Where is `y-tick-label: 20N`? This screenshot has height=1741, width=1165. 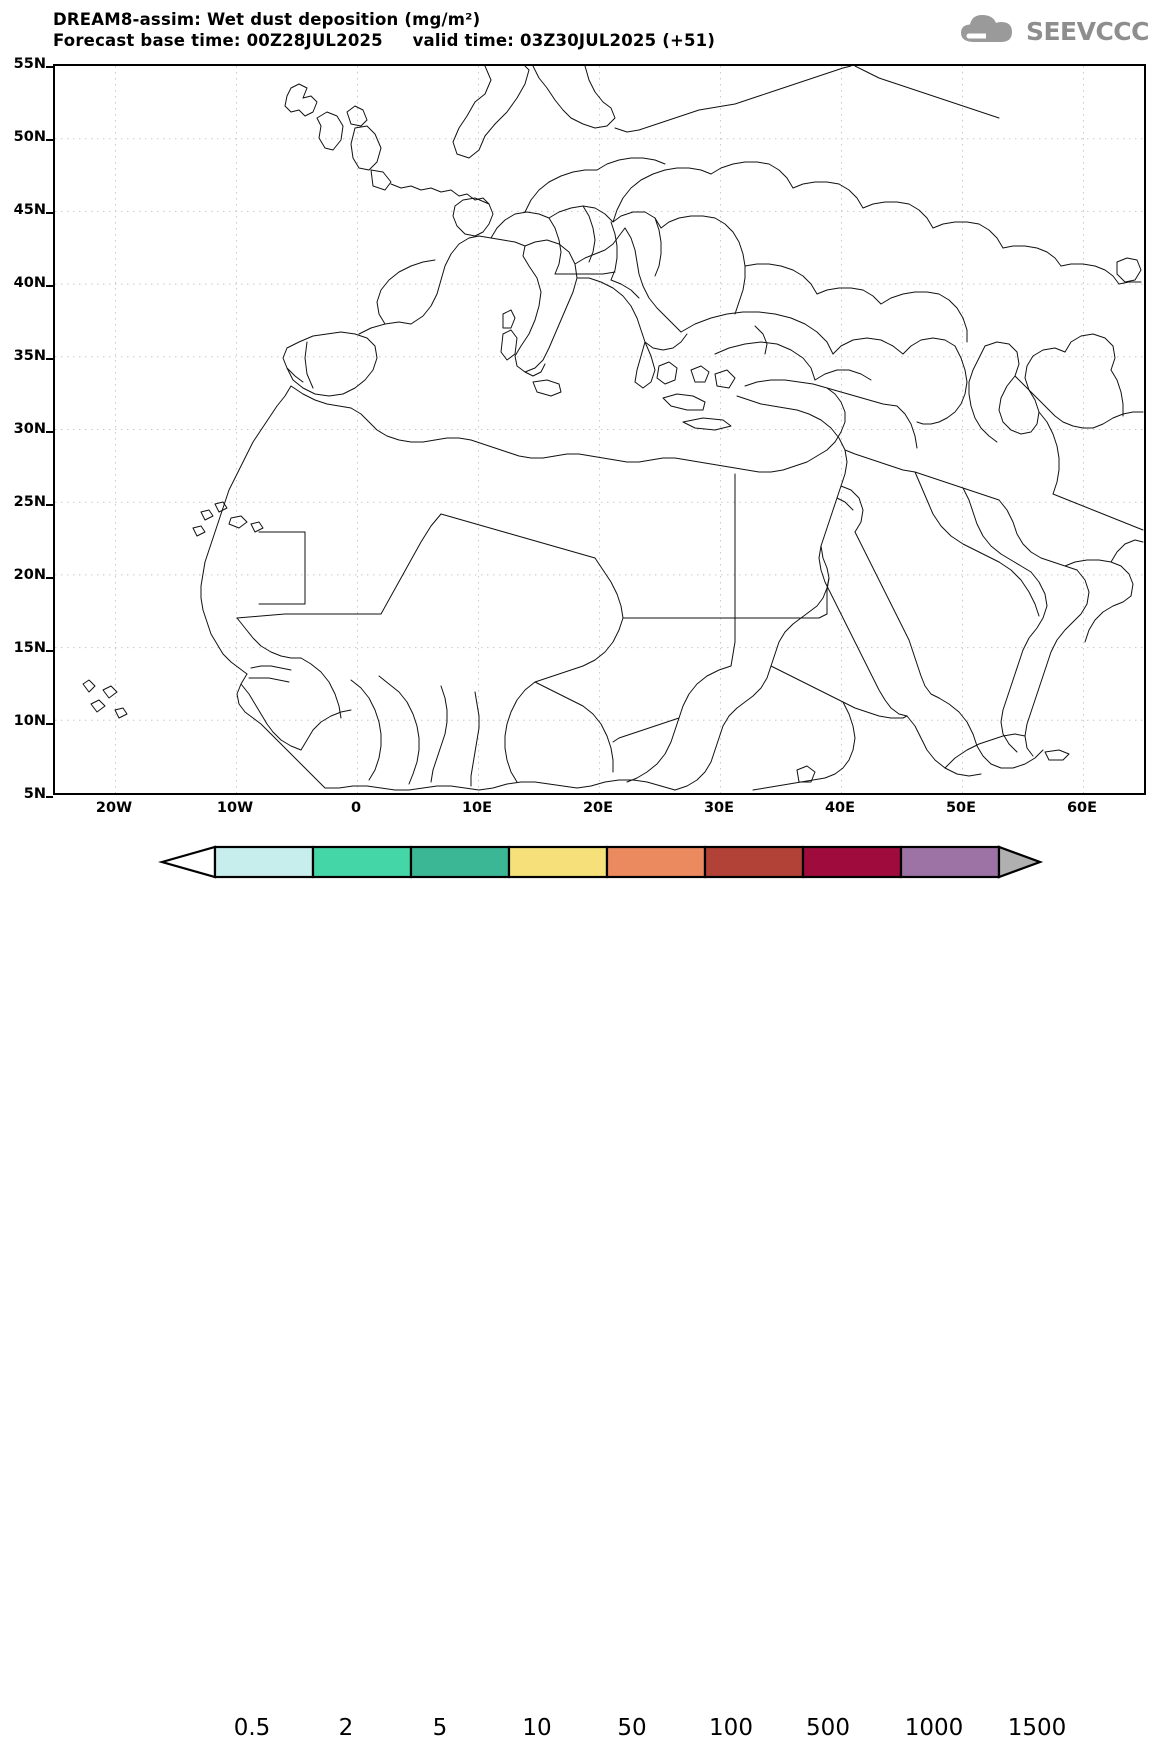 y-tick-label: 20N is located at coordinates (26, 575).